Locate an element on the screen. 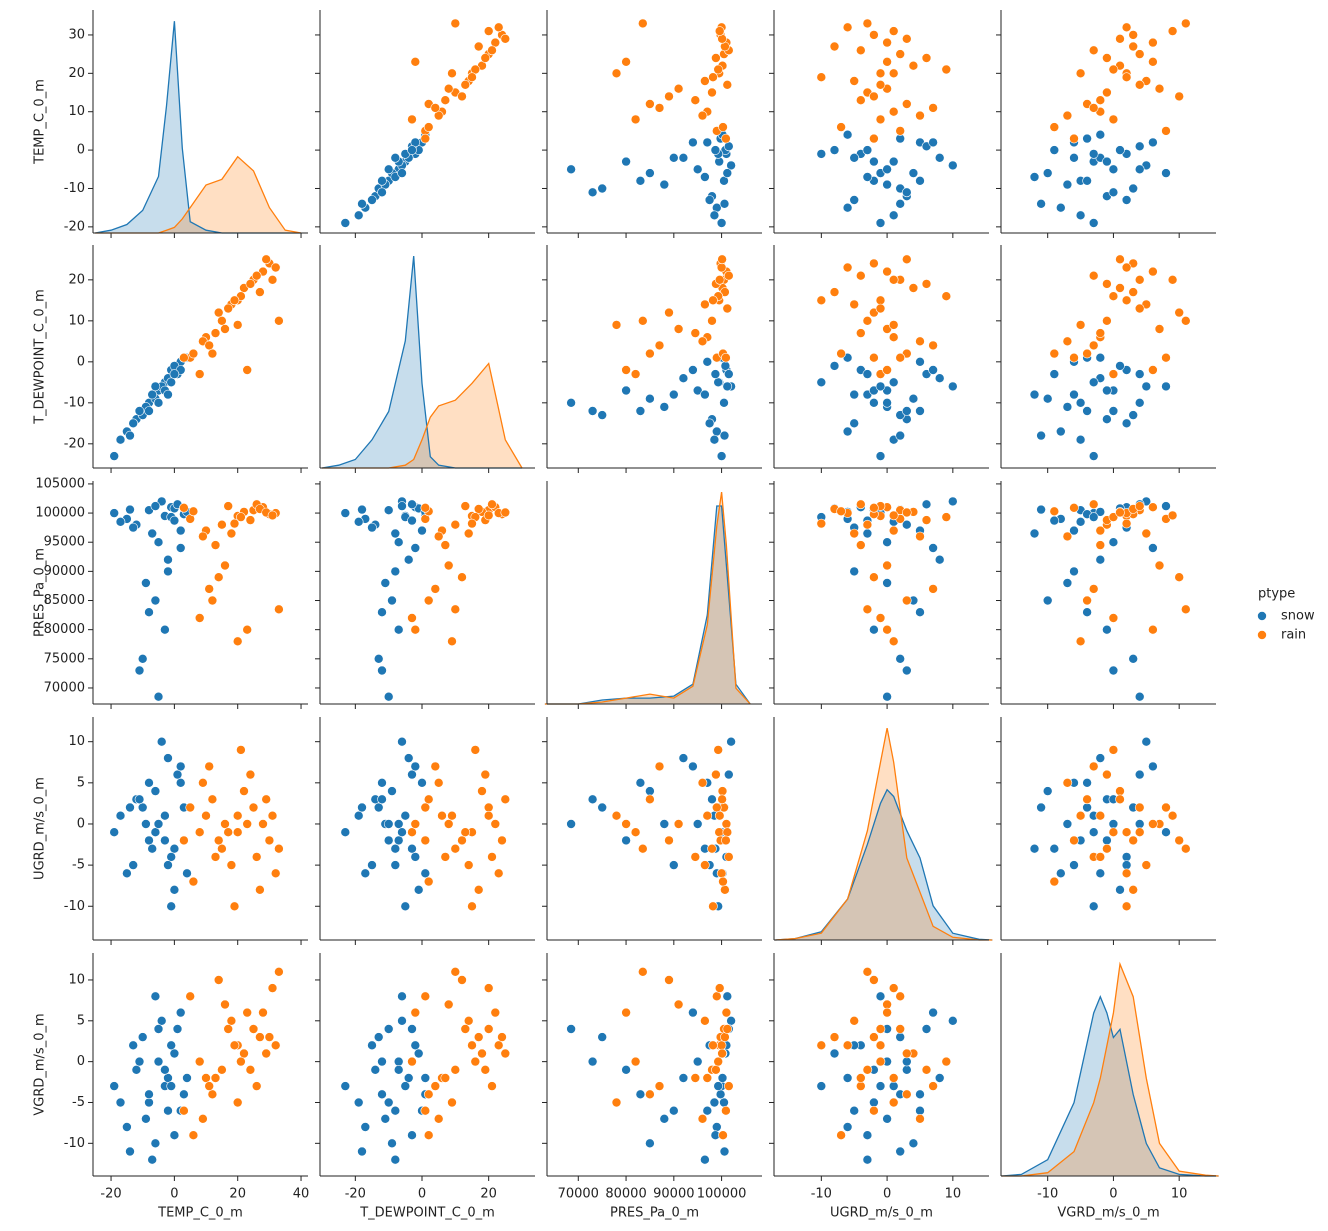  y-tick-label: 85000 is located at coordinates (64, 600).